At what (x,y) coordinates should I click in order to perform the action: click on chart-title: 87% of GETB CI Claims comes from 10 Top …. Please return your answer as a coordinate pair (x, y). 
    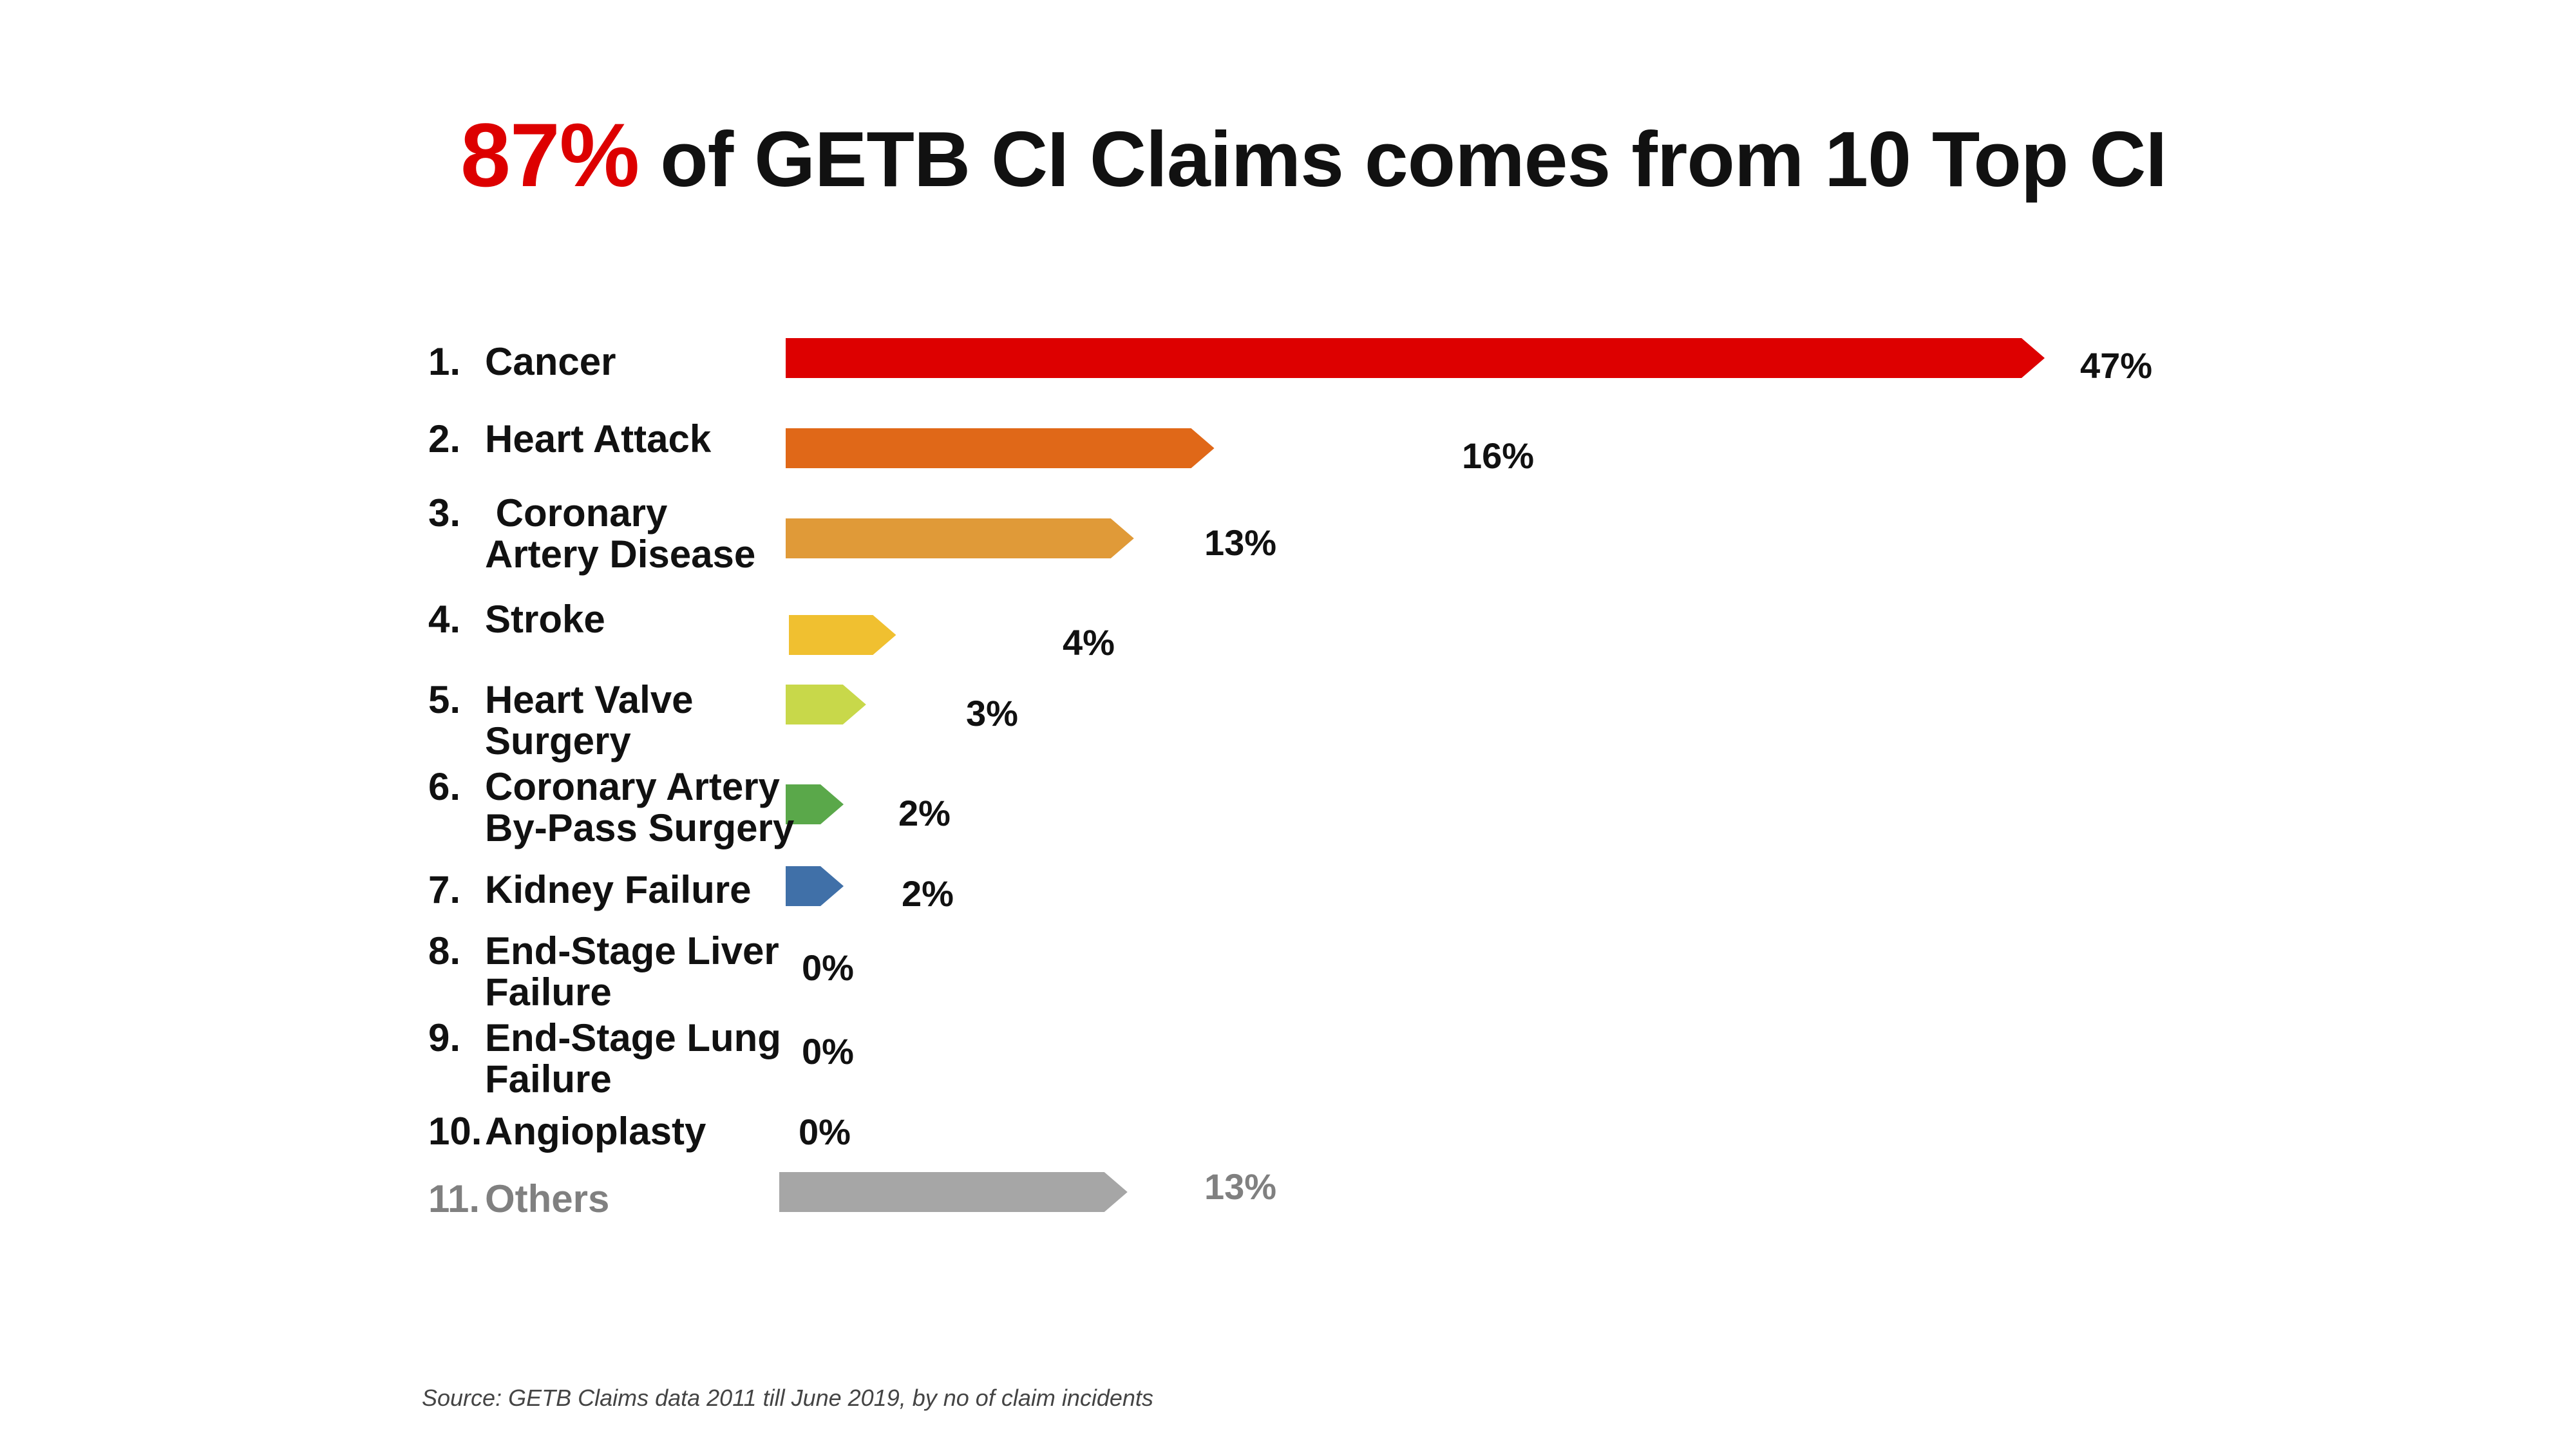
    Looking at the image, I should click on (1314, 155).